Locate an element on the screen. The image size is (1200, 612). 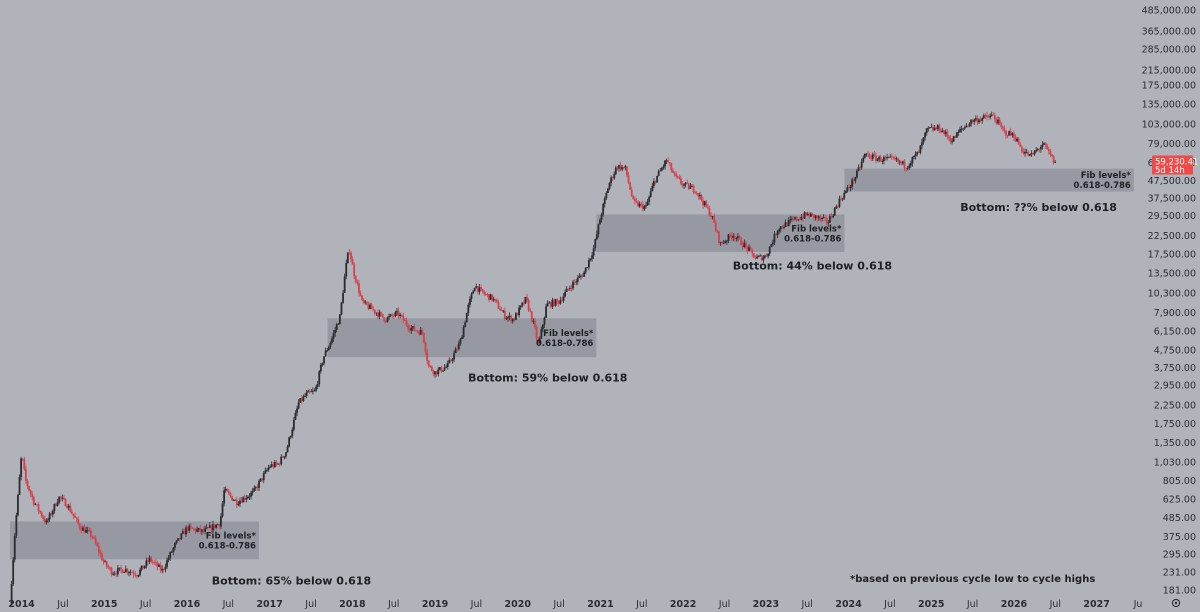
settings-icon is located at coordinates (1176, 603).